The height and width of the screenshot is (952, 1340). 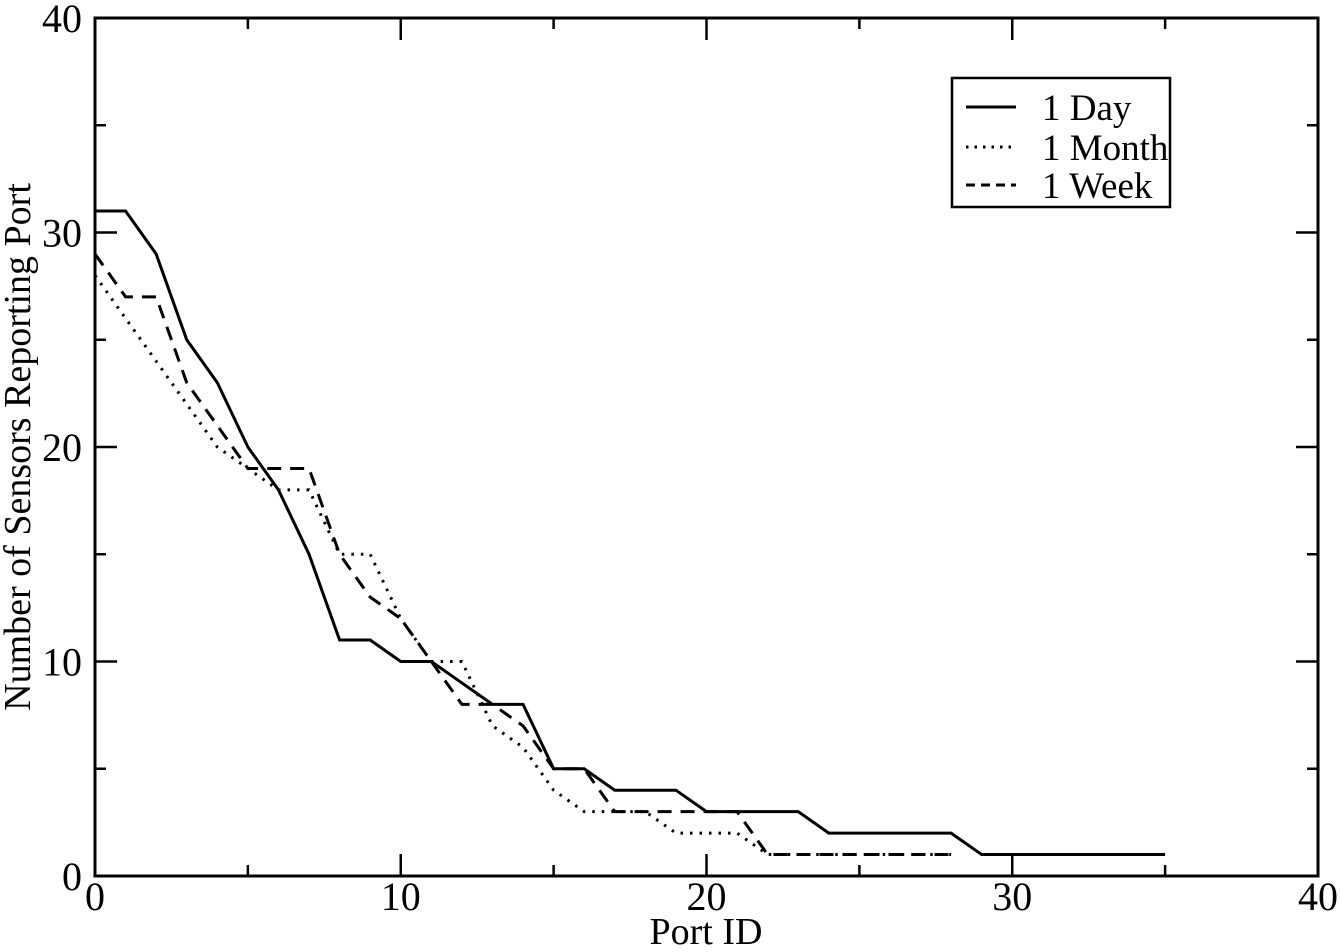 I want to click on x-tick-label: 20, so click(x=707, y=896).